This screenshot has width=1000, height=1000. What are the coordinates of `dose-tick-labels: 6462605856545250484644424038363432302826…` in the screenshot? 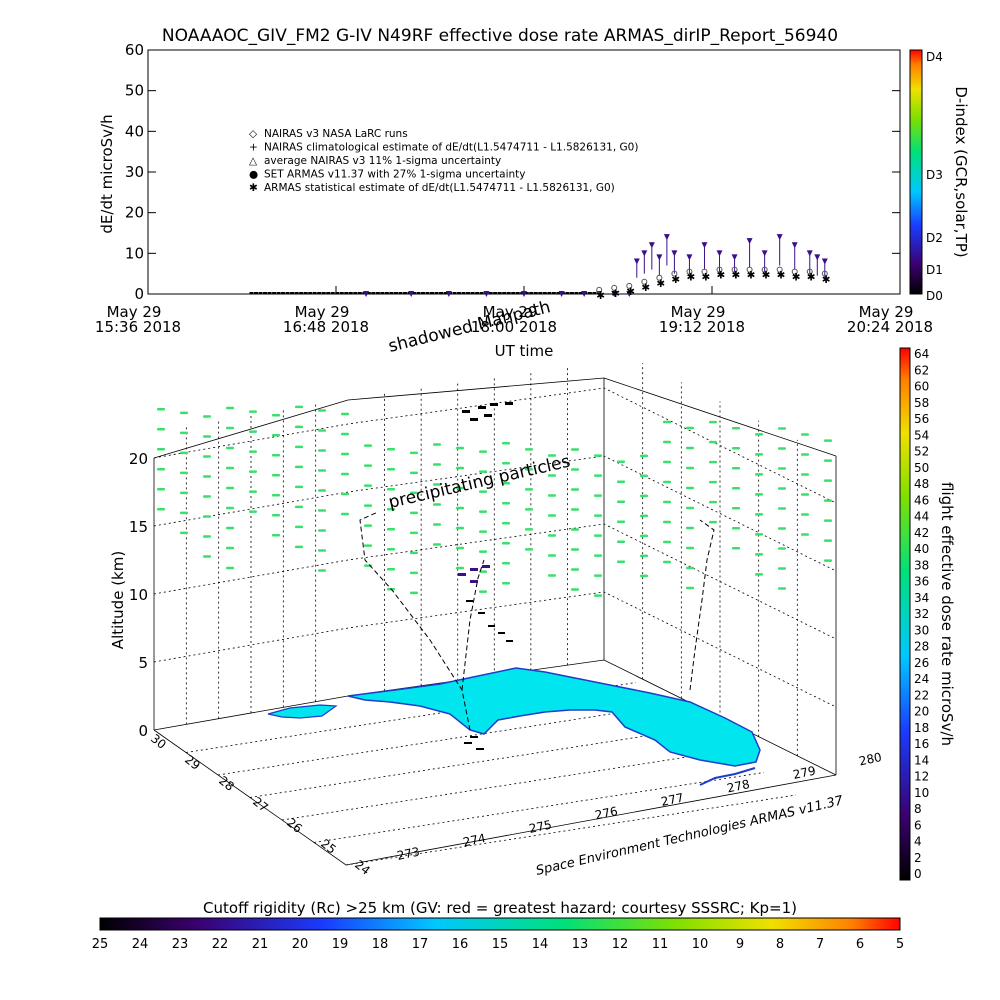 It's located at (921, 614).